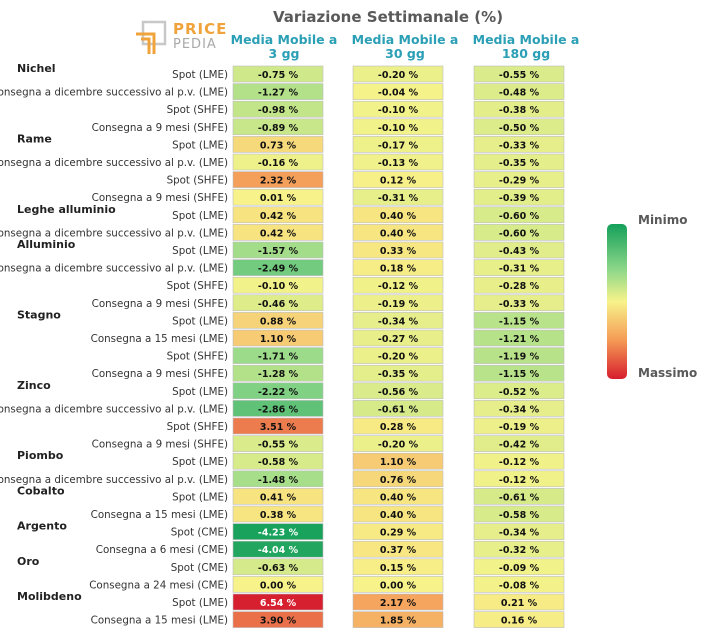 The image size is (709, 636). Describe the element at coordinates (398, 269) in the screenshot. I see `cell-value-label: 0.18 %` at that location.